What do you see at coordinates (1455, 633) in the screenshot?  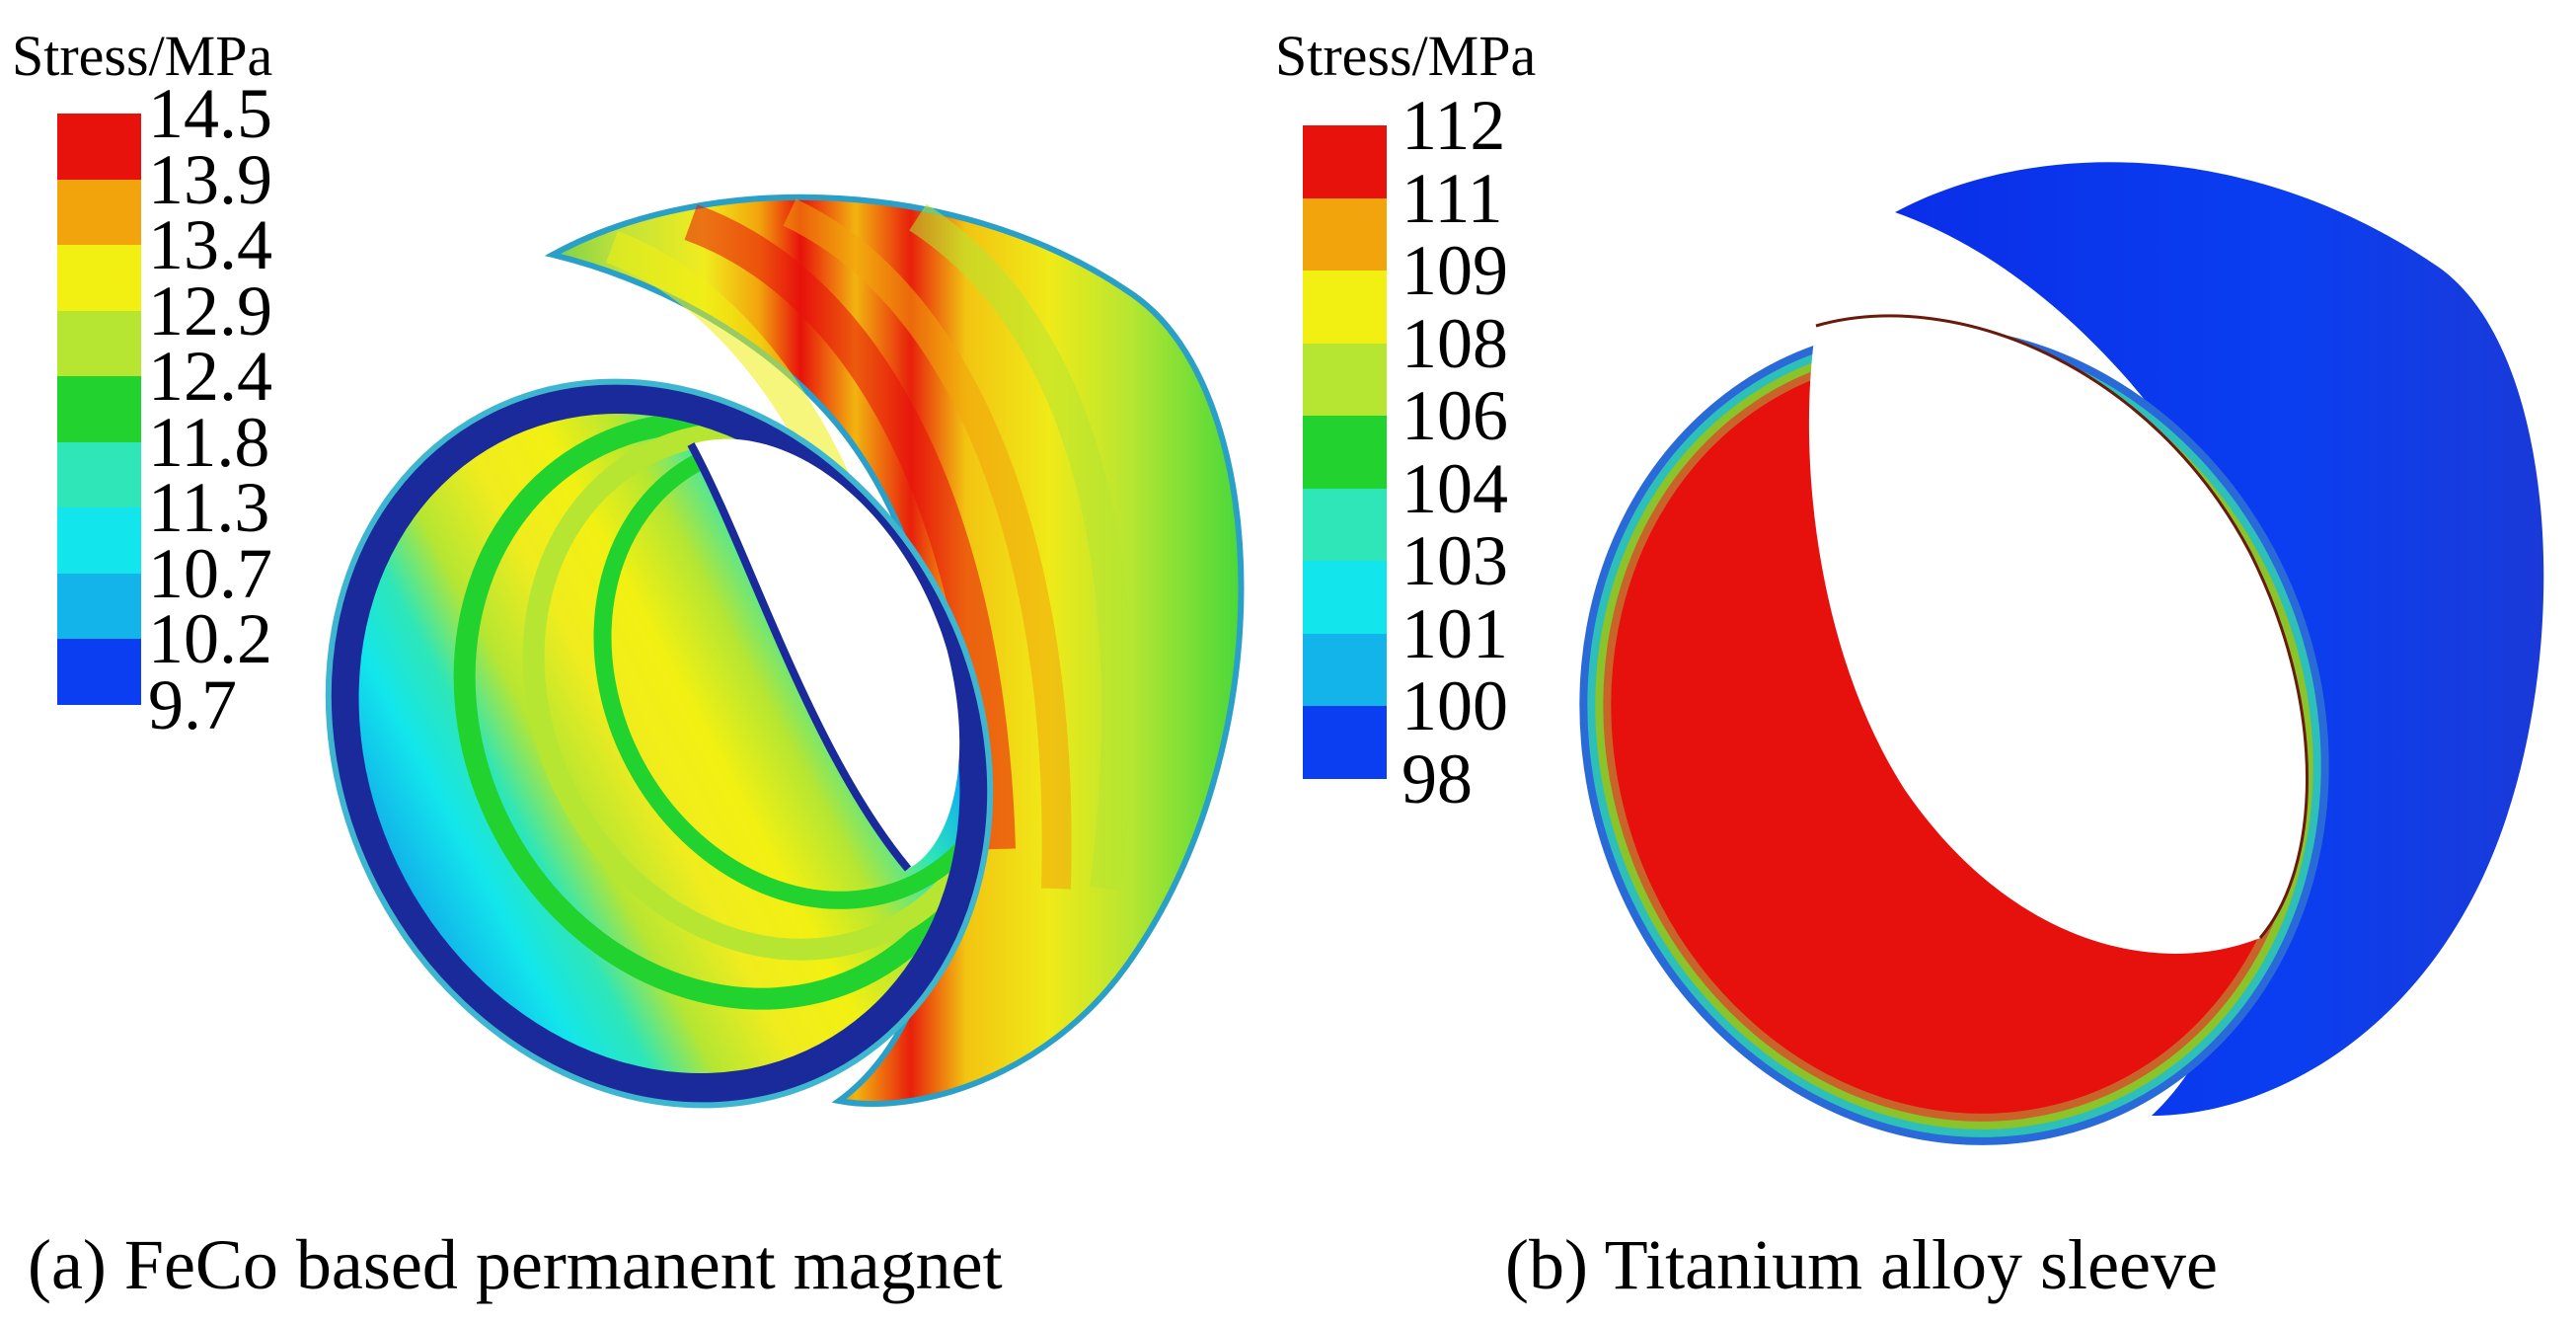 I see `colorbar-tick-label: 101` at bounding box center [1455, 633].